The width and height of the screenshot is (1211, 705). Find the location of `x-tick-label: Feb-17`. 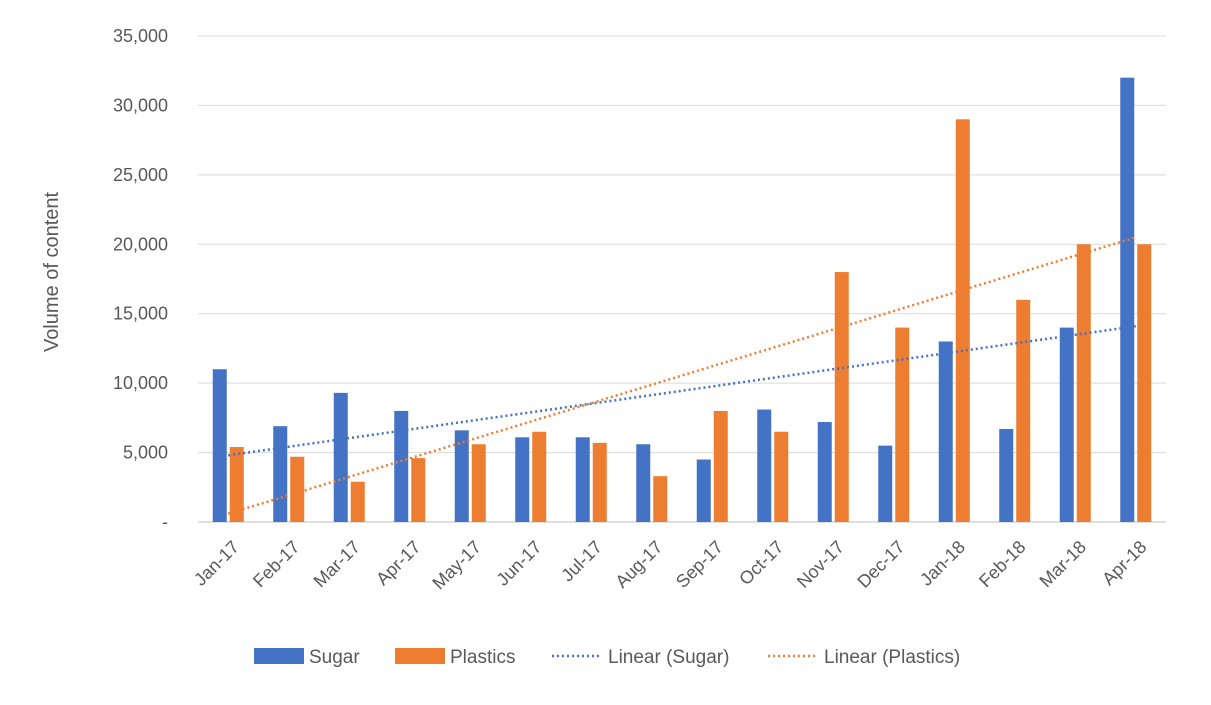

x-tick-label: Feb-17 is located at coordinates (276, 564).